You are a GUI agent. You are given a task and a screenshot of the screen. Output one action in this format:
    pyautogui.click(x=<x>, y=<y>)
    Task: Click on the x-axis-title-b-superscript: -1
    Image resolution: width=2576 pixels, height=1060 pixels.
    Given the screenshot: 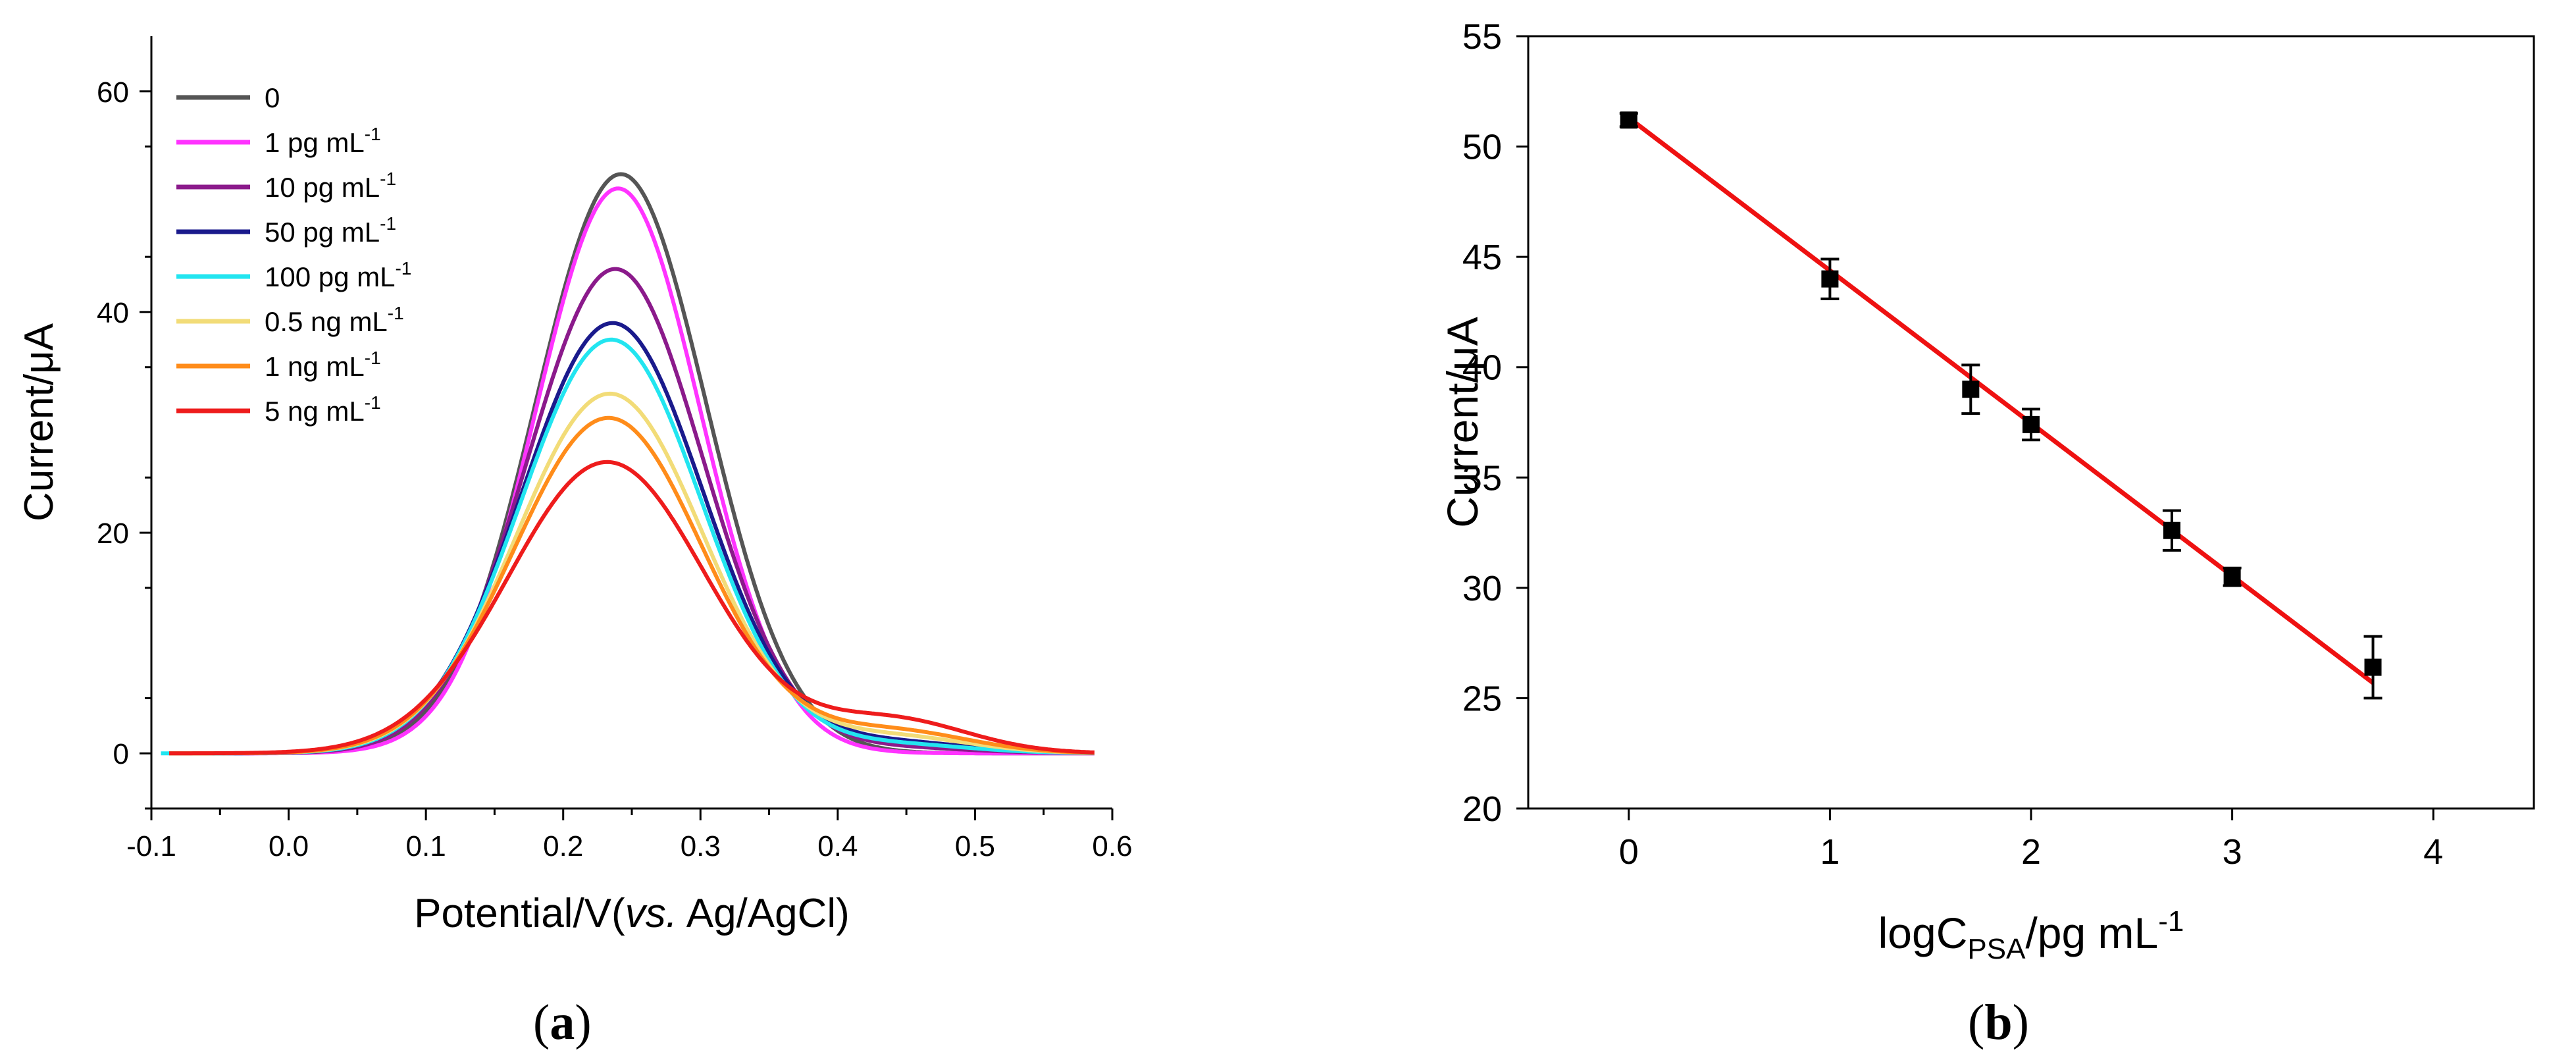 What is the action you would take?
    pyautogui.click(x=2171, y=921)
    